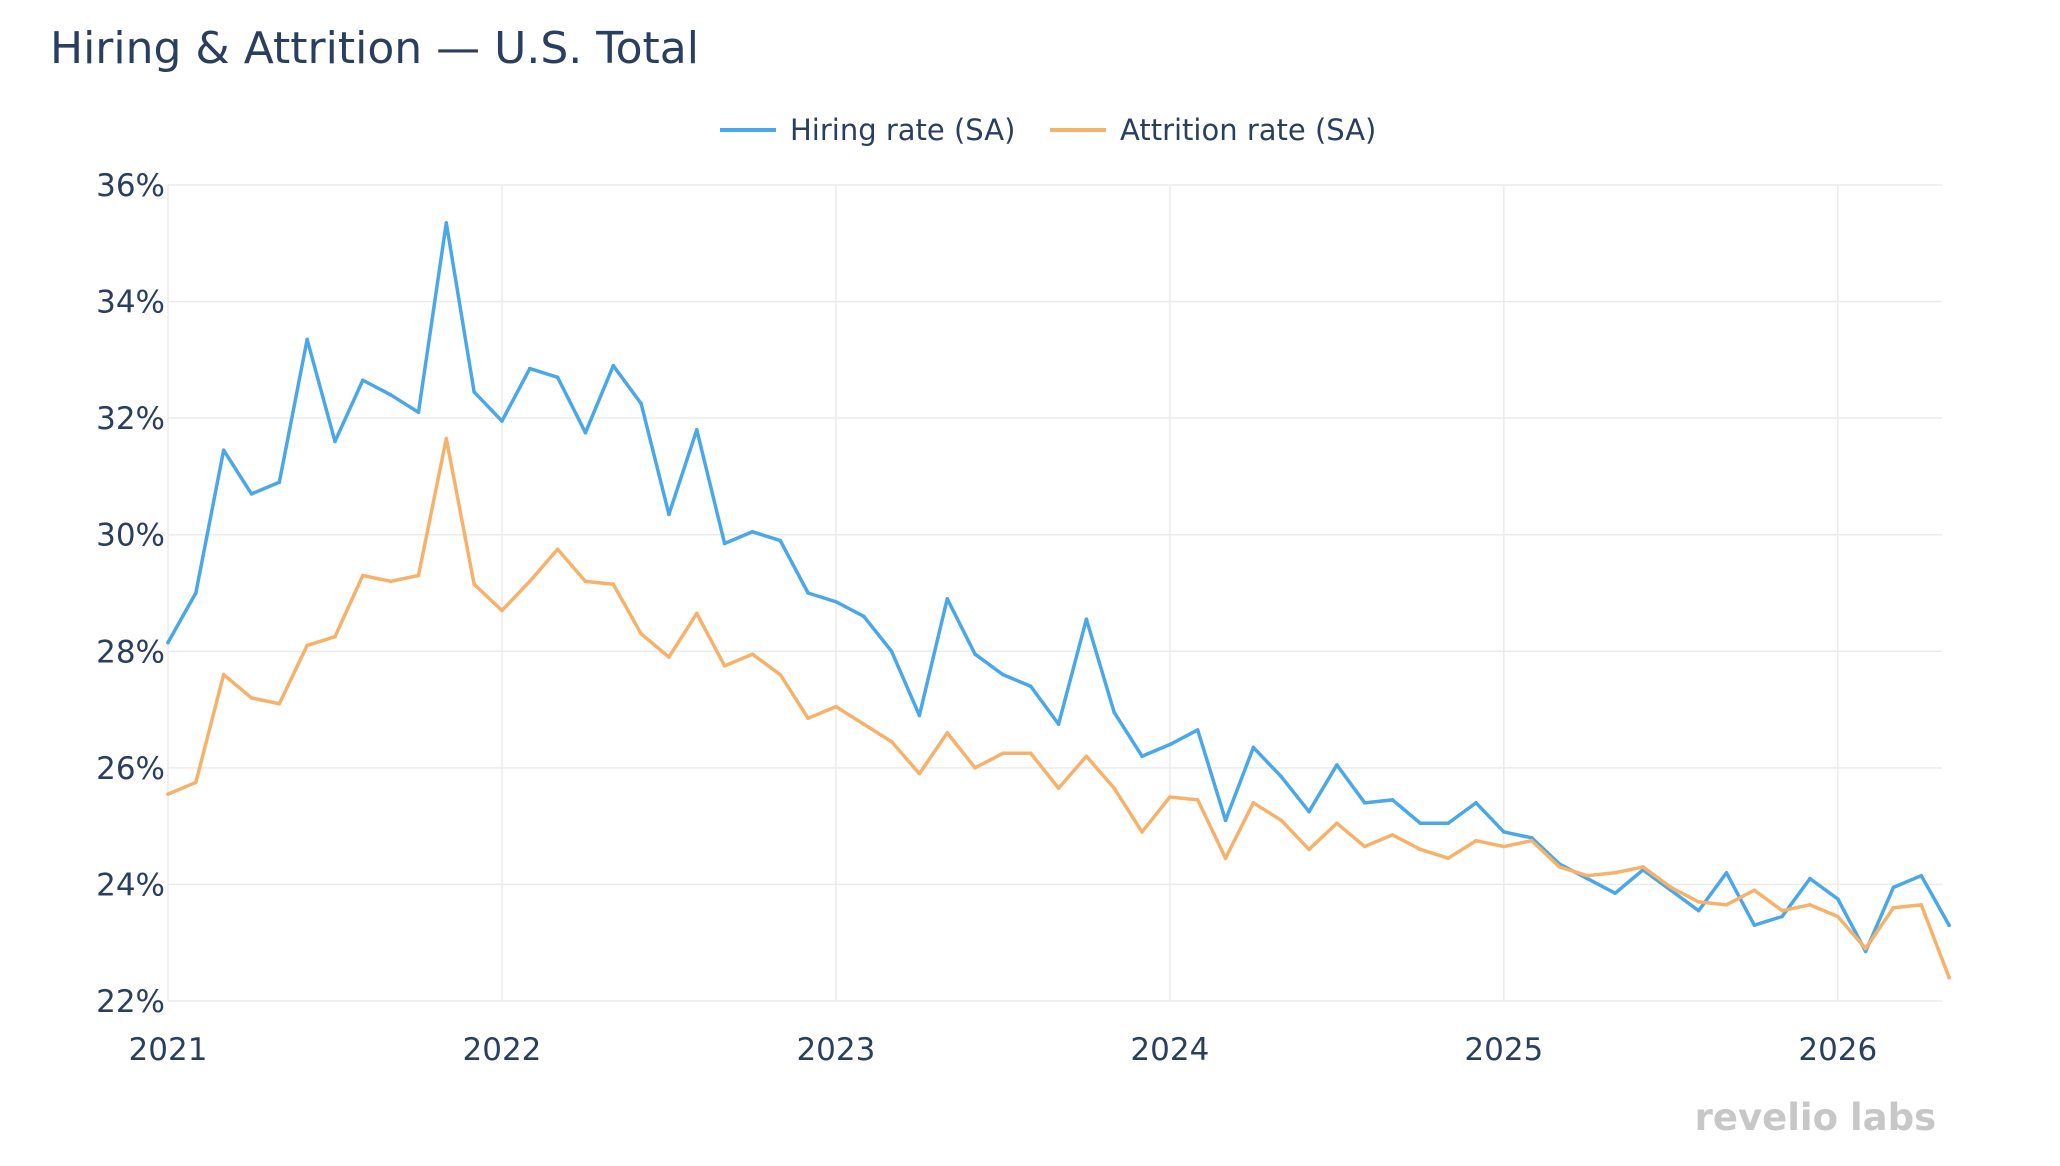 The width and height of the screenshot is (2060, 1166). What do you see at coordinates (130, 885) in the screenshot?
I see `y-tick-label: 24%` at bounding box center [130, 885].